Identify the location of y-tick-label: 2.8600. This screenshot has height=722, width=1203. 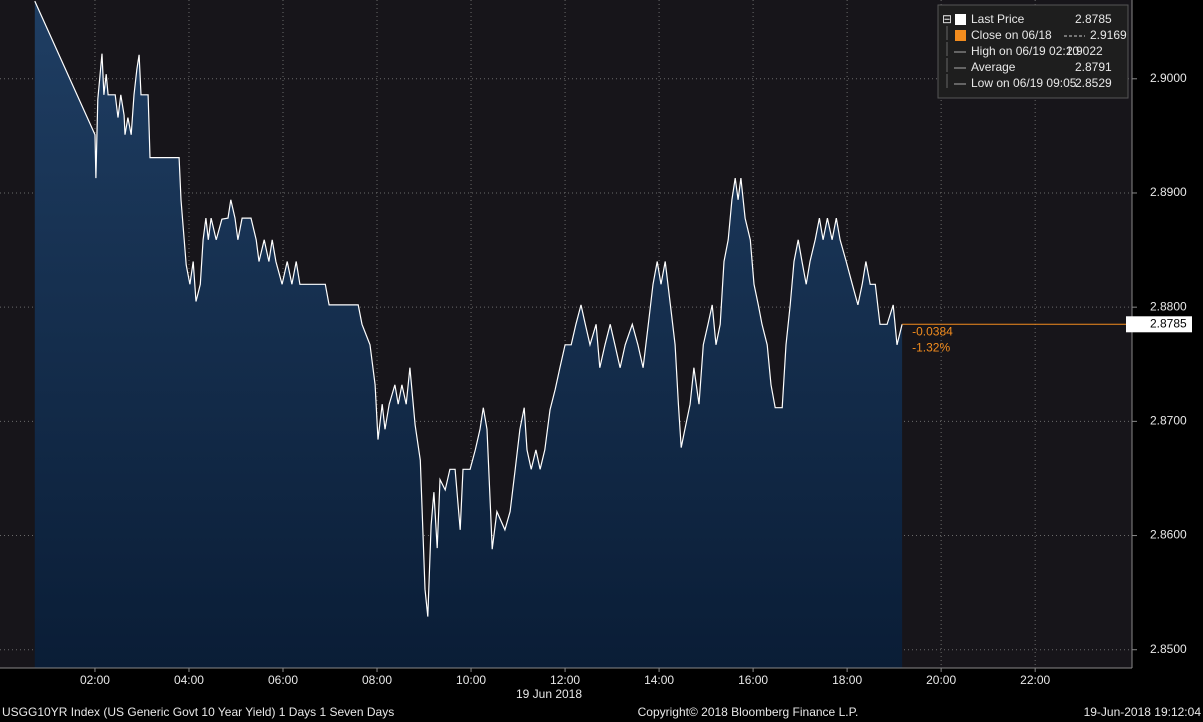
(1168, 535).